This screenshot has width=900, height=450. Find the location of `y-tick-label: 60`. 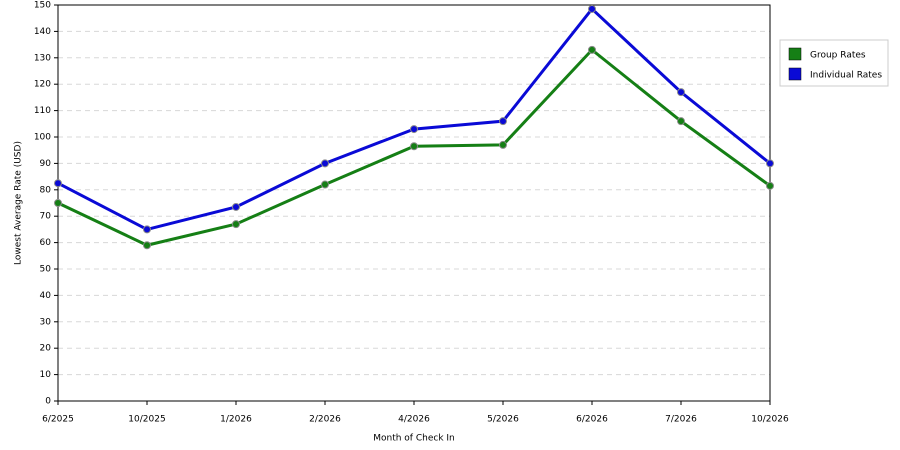

y-tick-label: 60 is located at coordinates (46, 243).